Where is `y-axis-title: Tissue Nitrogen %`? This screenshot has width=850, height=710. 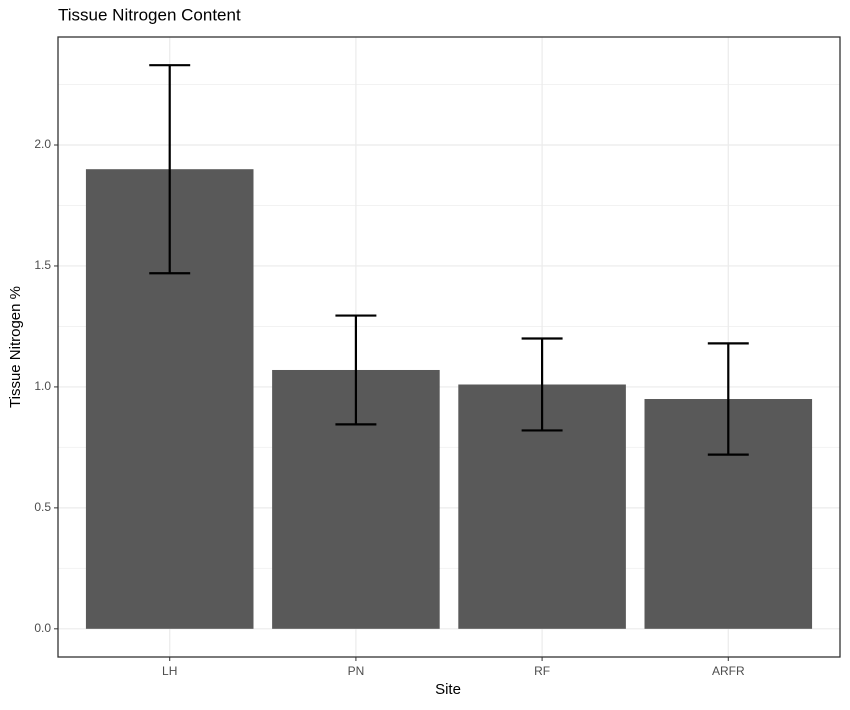 y-axis-title: Tissue Nitrogen % is located at coordinates (15, 347).